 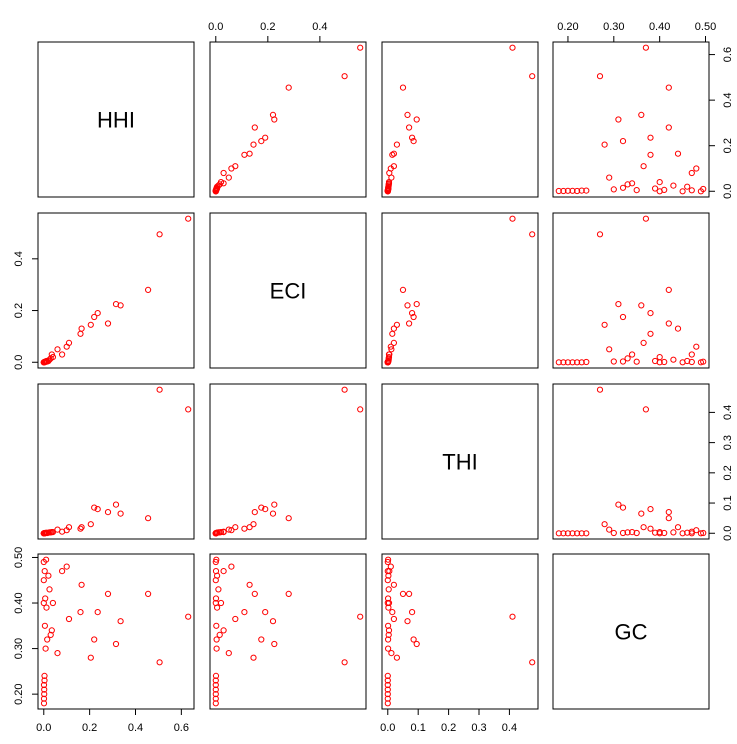 What do you see at coordinates (116, 119) in the screenshot?
I see `panel-hhi-hhi: HHI` at bounding box center [116, 119].